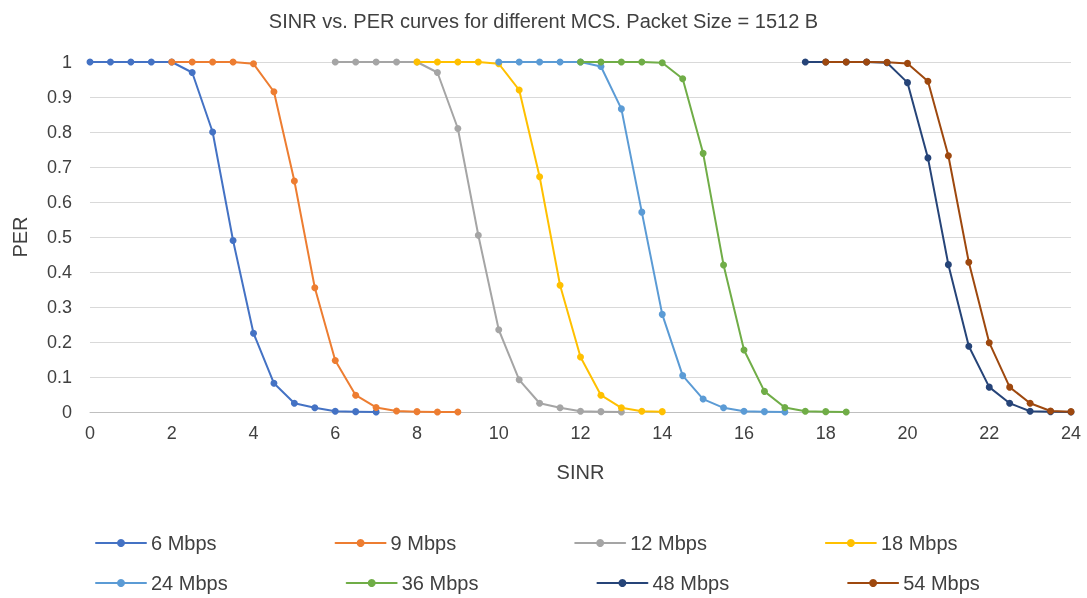  I want to click on chart-title: SINR vs. PER curves for different MCS. Packet Size = 1512 B, so click(543, 21).